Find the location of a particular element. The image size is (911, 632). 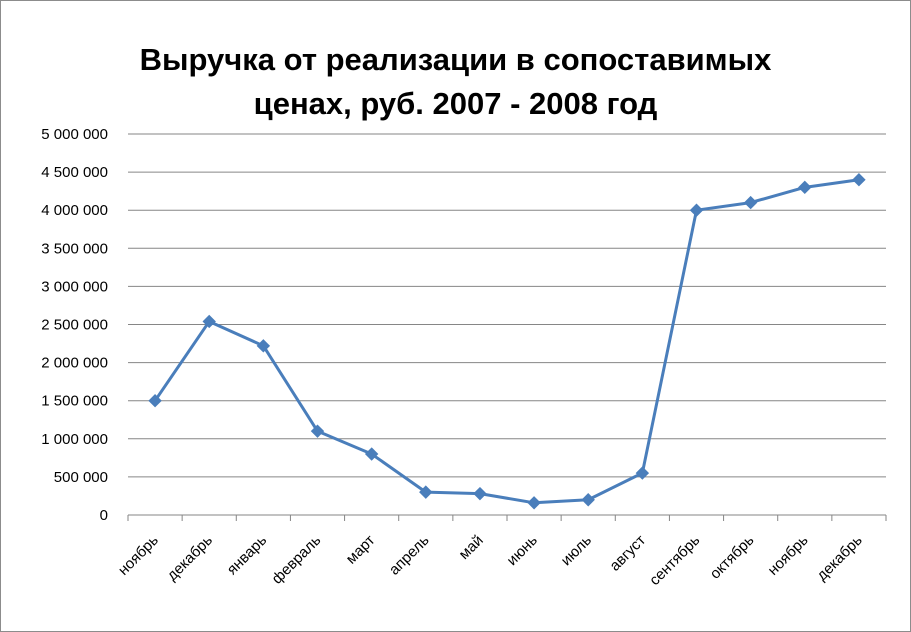

x-tick-label: июнь is located at coordinates (522, 550).